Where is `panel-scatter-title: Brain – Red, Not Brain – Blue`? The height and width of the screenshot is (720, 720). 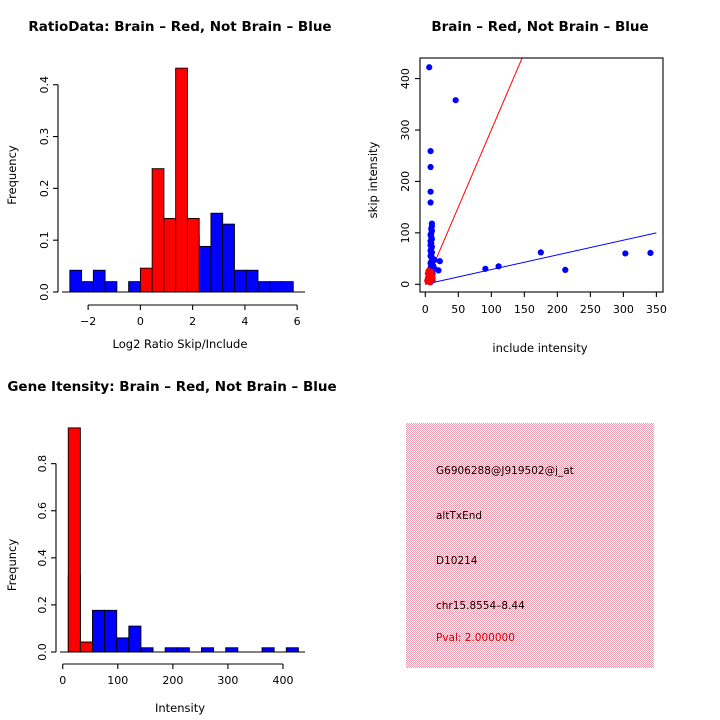
panel-scatter-title: Brain – Red, Not Brain – Blue is located at coordinates (539, 27).